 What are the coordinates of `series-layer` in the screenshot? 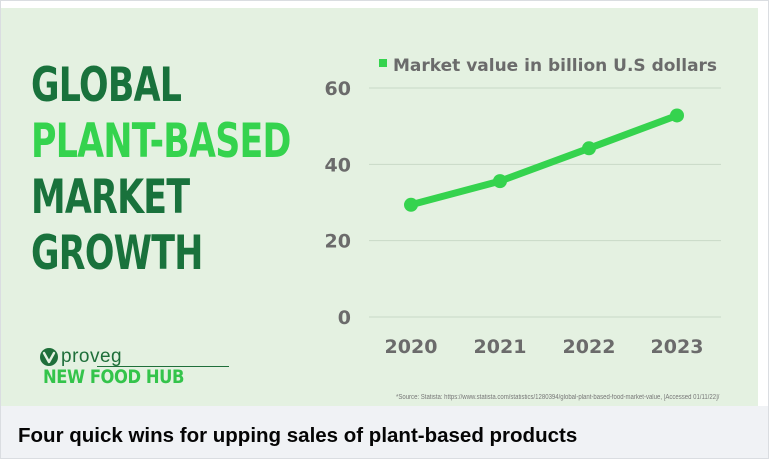 It's located at (544, 160).